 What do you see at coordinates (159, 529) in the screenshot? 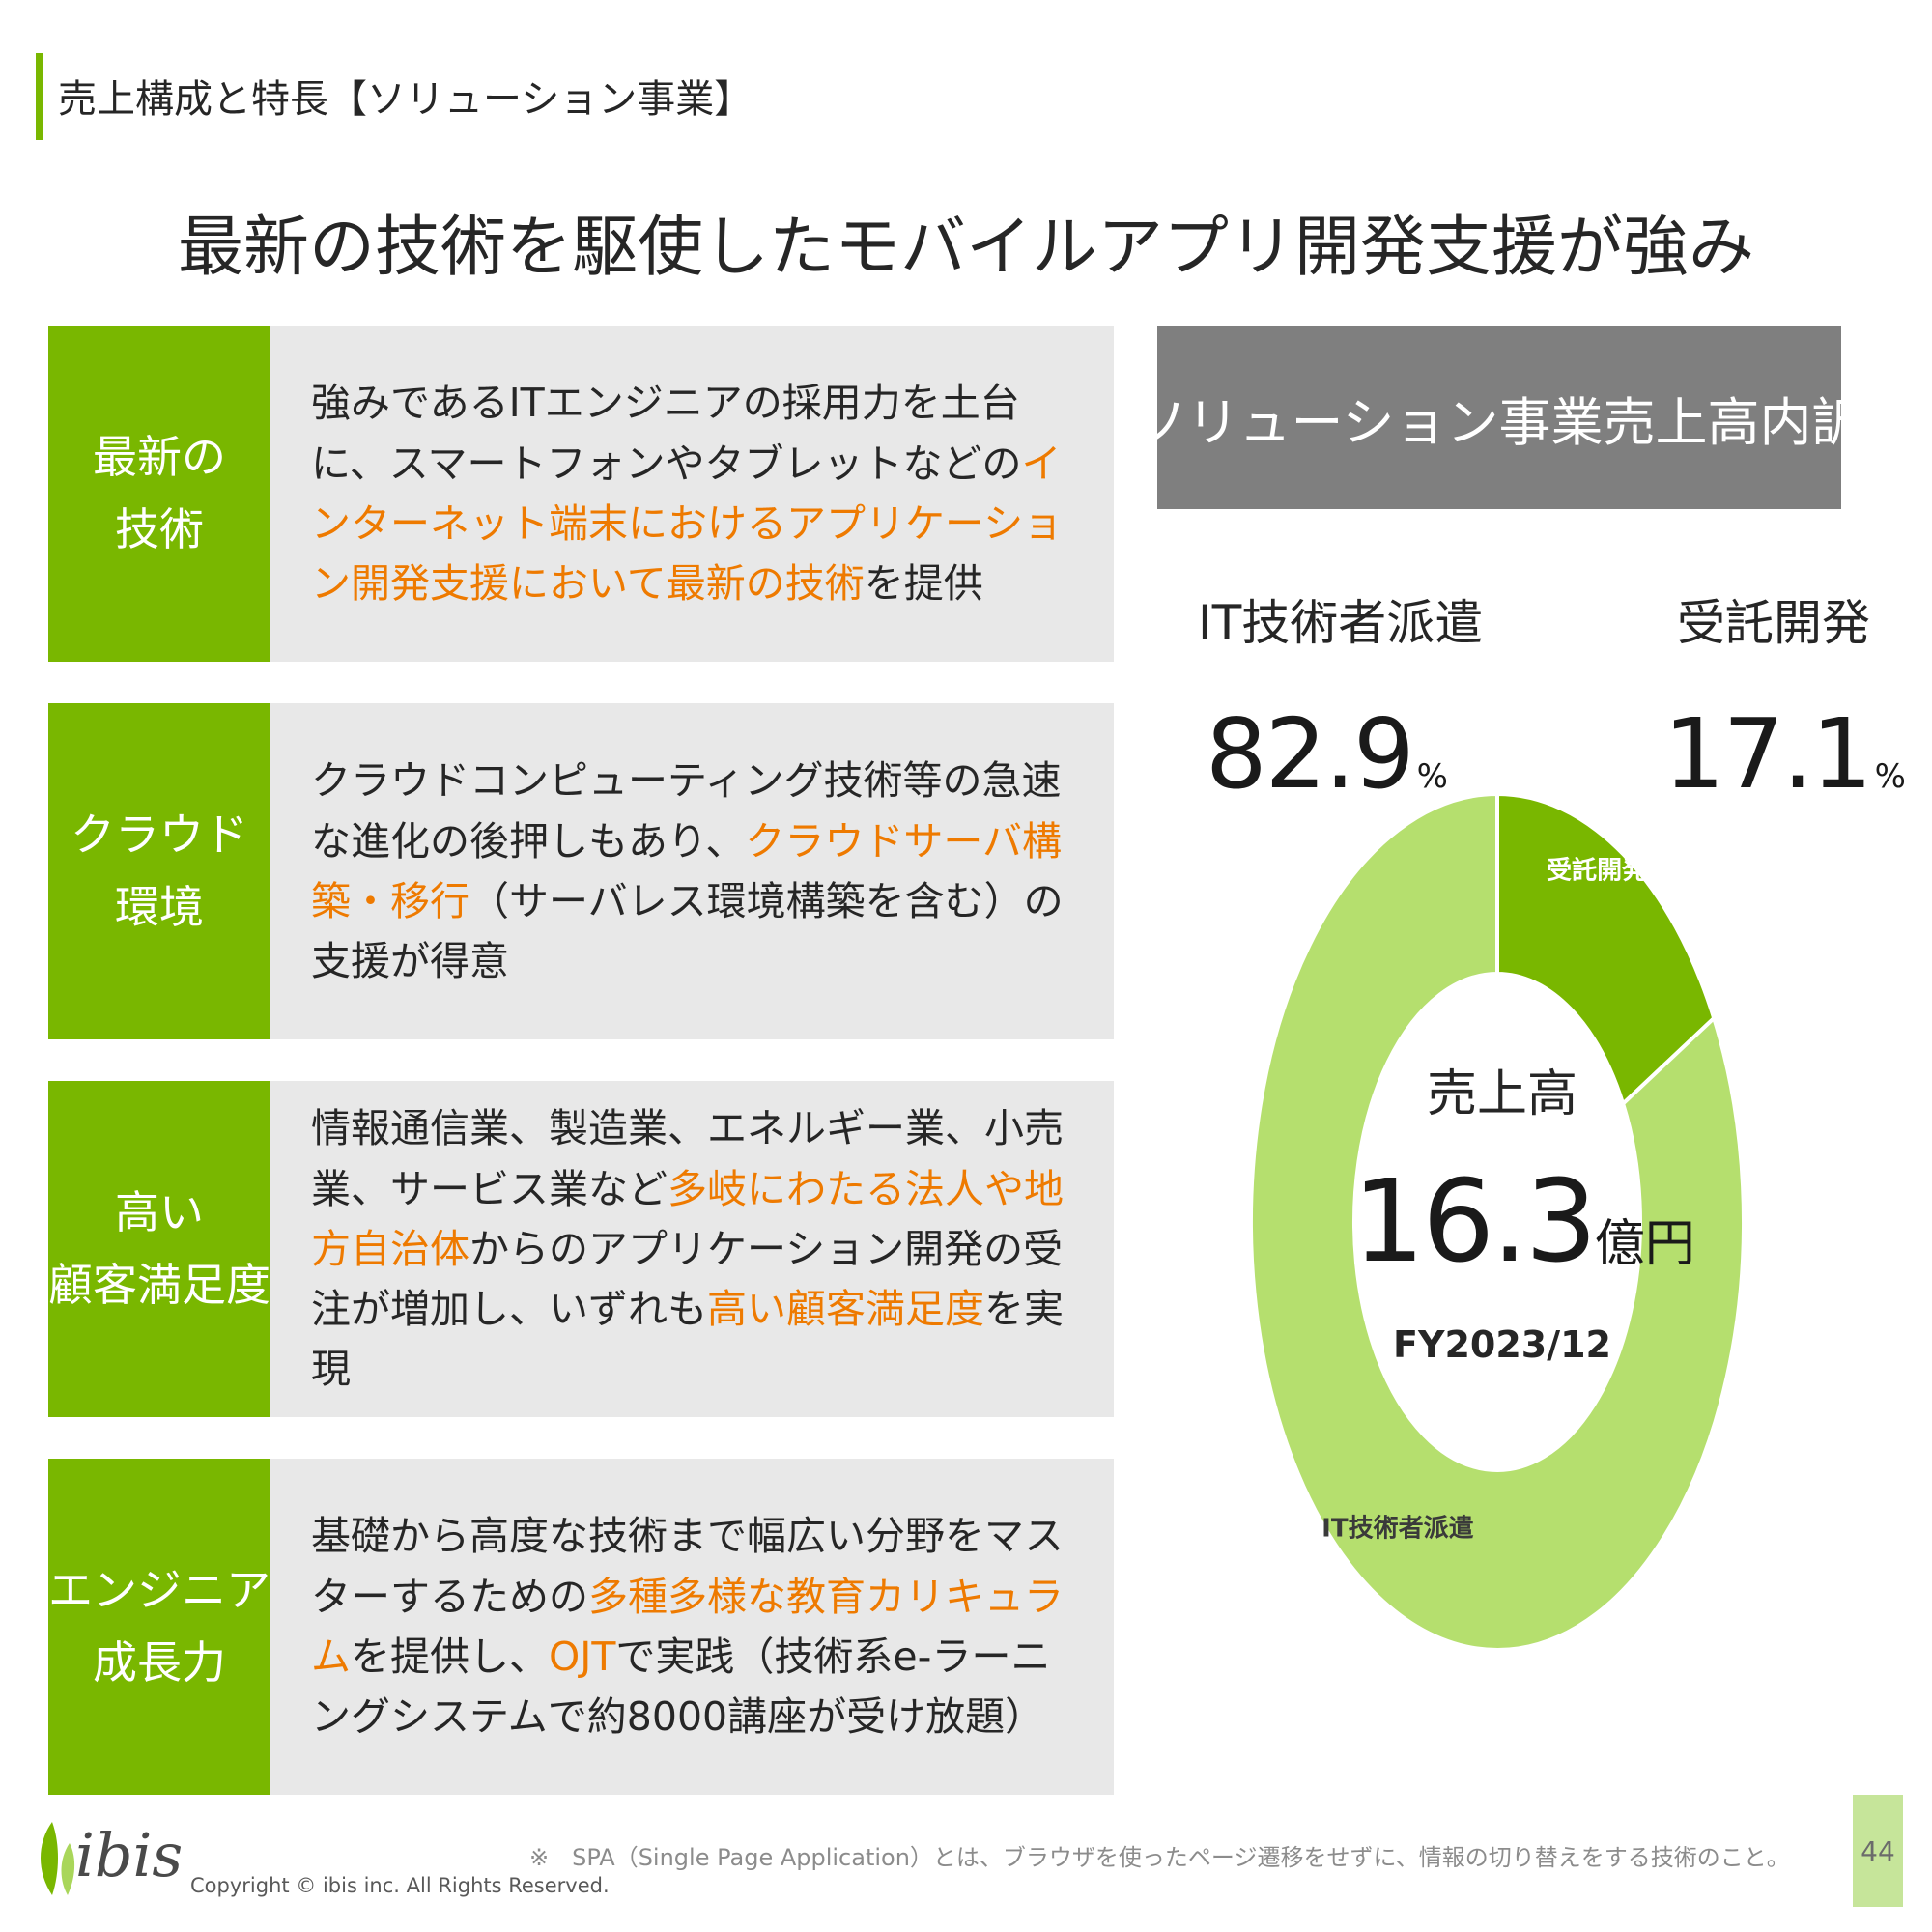
I see `feature-label-line: 技術` at bounding box center [159, 529].